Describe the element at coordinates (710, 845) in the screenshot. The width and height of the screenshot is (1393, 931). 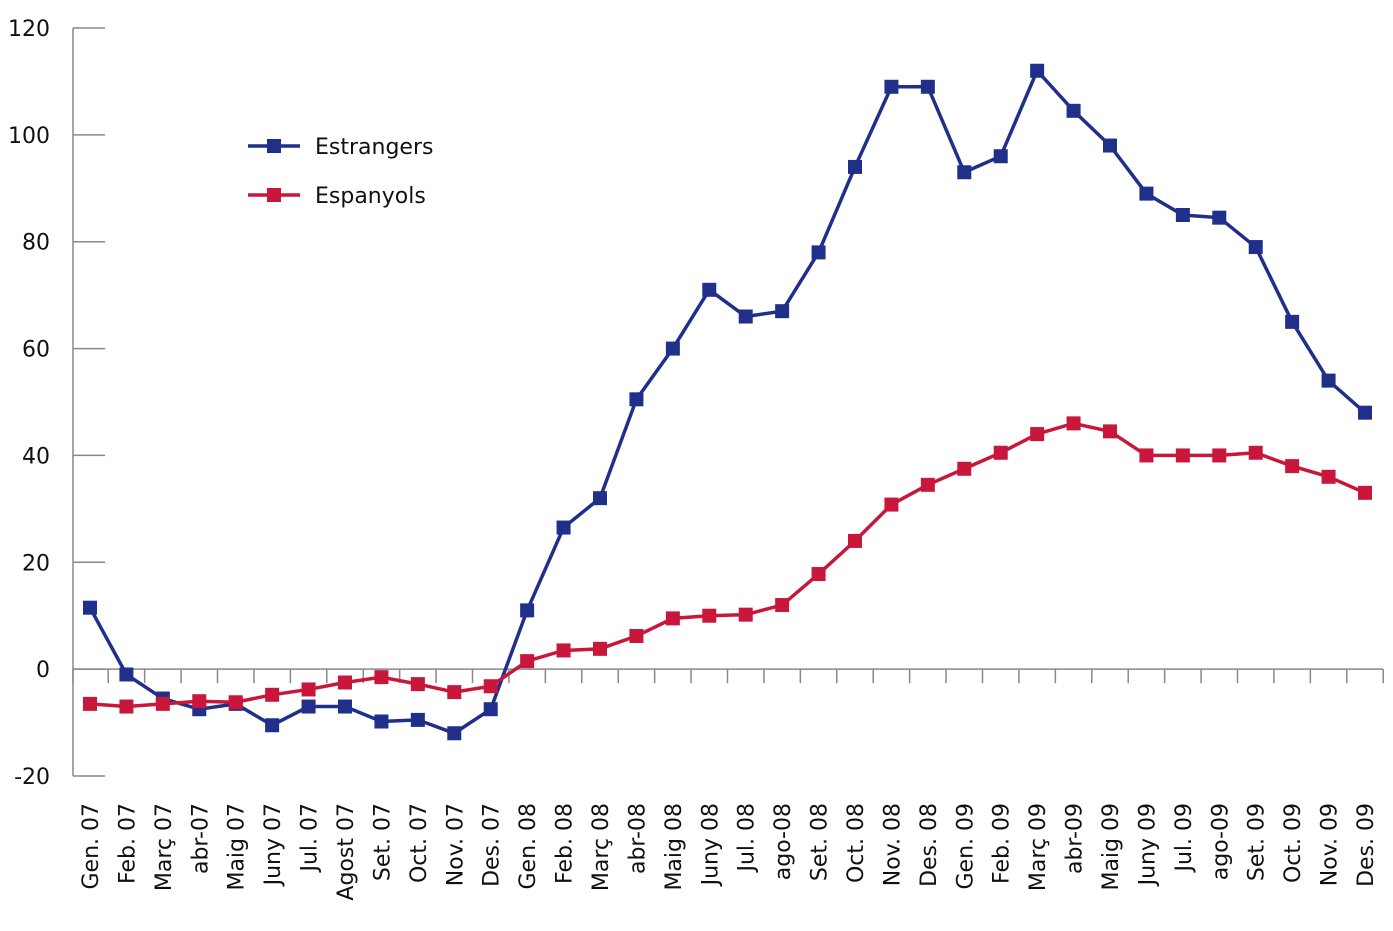
I see `x-tick-label: Juny 08` at that location.